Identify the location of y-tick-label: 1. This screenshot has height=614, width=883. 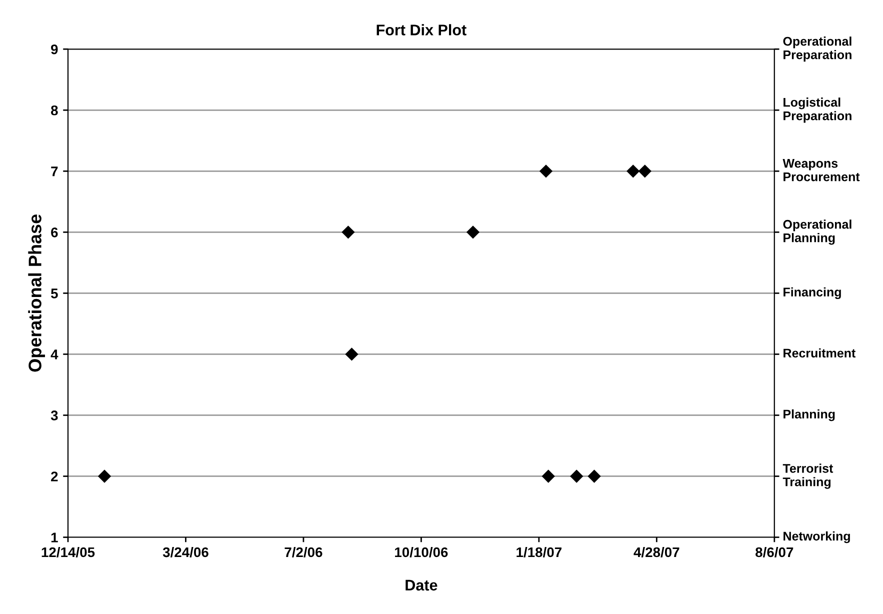
(54, 537).